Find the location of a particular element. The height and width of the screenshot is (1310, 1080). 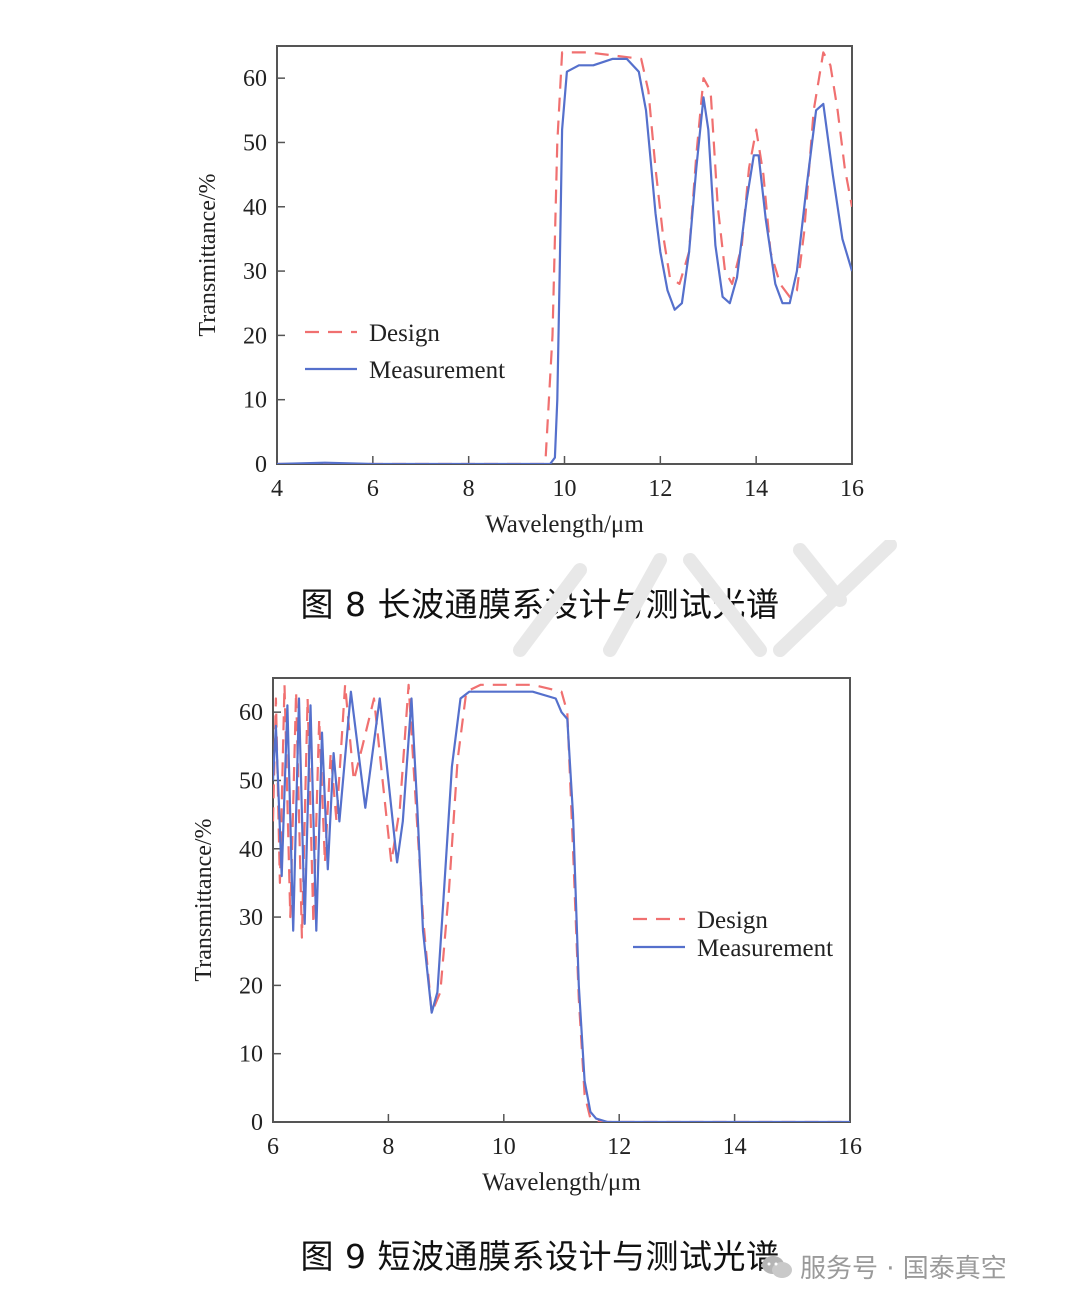

figure-9-caption: 图 9 短波通膜系设计与测试光谱 is located at coordinates (540, 1256).